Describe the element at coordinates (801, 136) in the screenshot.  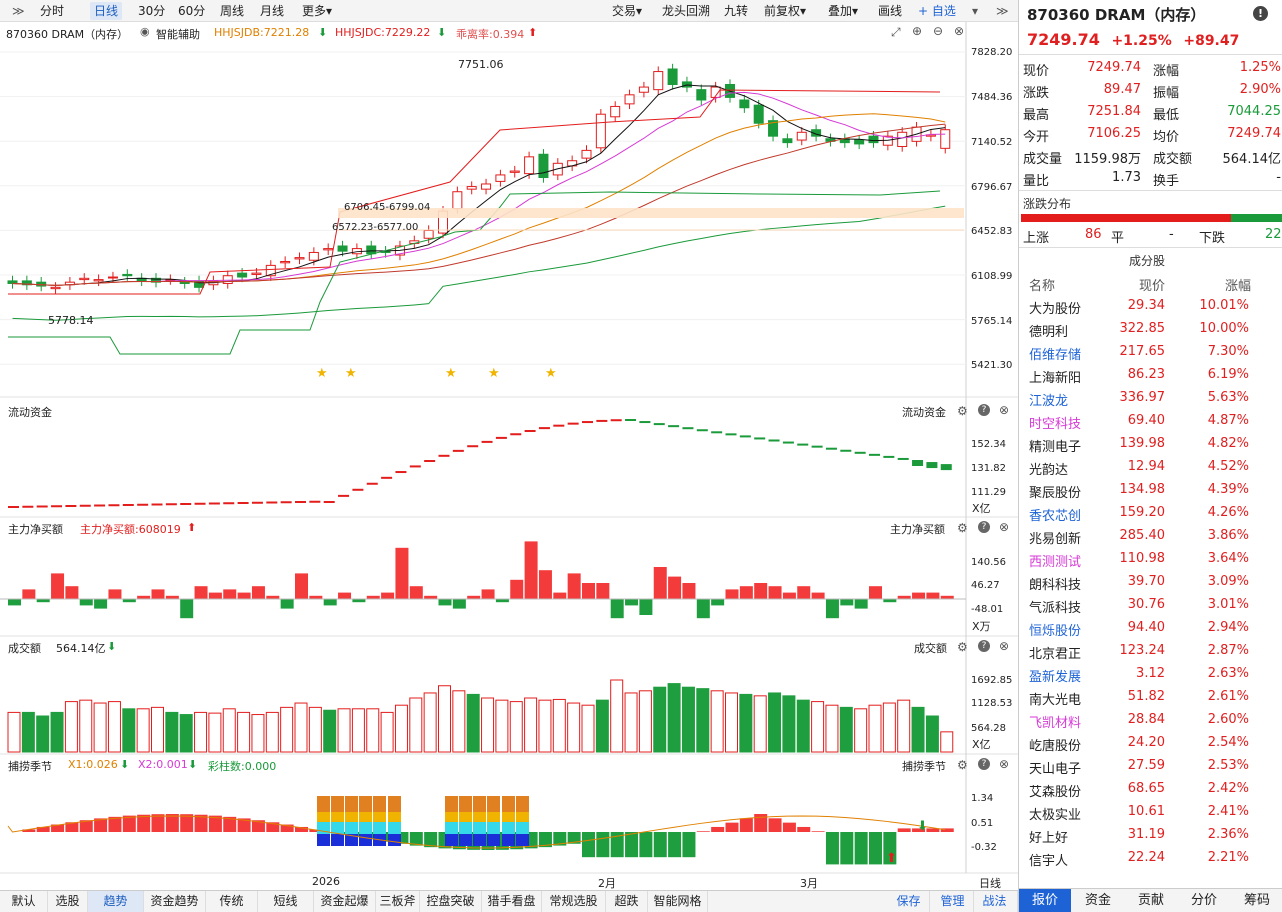
I see `candle-body` at that location.